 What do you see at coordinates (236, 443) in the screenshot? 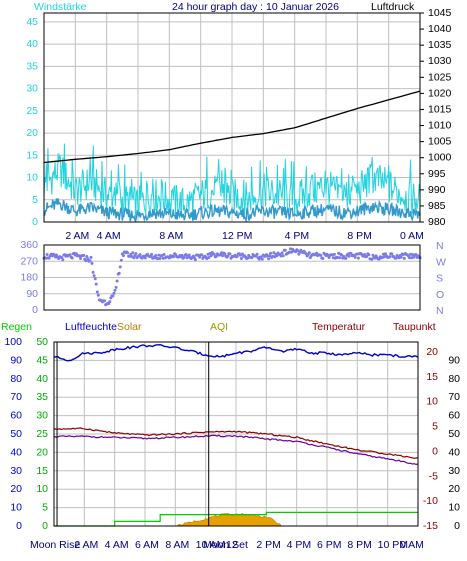
I see `temperature-line` at bounding box center [236, 443].